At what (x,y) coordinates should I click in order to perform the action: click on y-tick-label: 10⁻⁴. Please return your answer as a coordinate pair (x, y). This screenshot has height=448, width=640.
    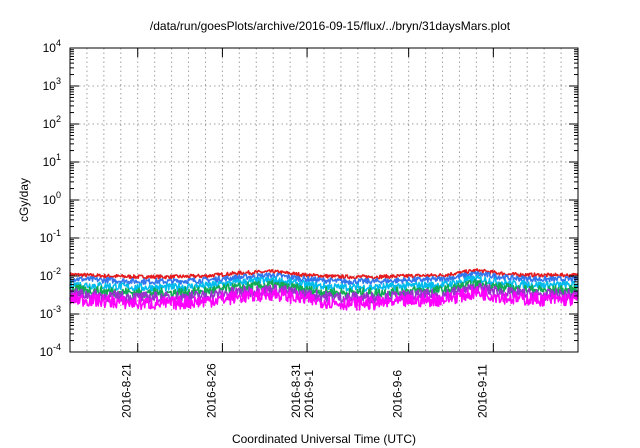
    Looking at the image, I should click on (50, 350).